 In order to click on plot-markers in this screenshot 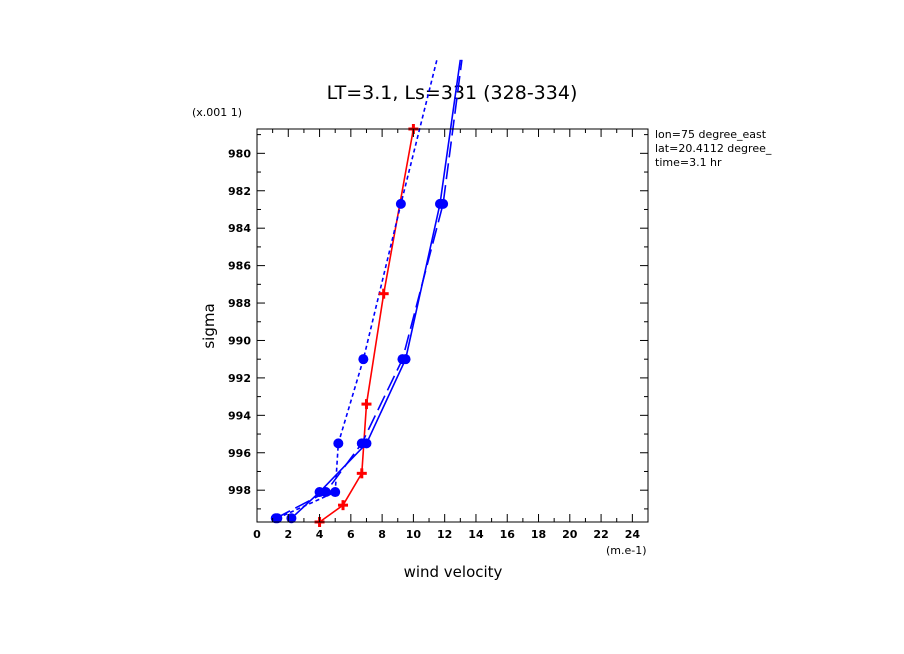, I will do `click(359, 325)`.